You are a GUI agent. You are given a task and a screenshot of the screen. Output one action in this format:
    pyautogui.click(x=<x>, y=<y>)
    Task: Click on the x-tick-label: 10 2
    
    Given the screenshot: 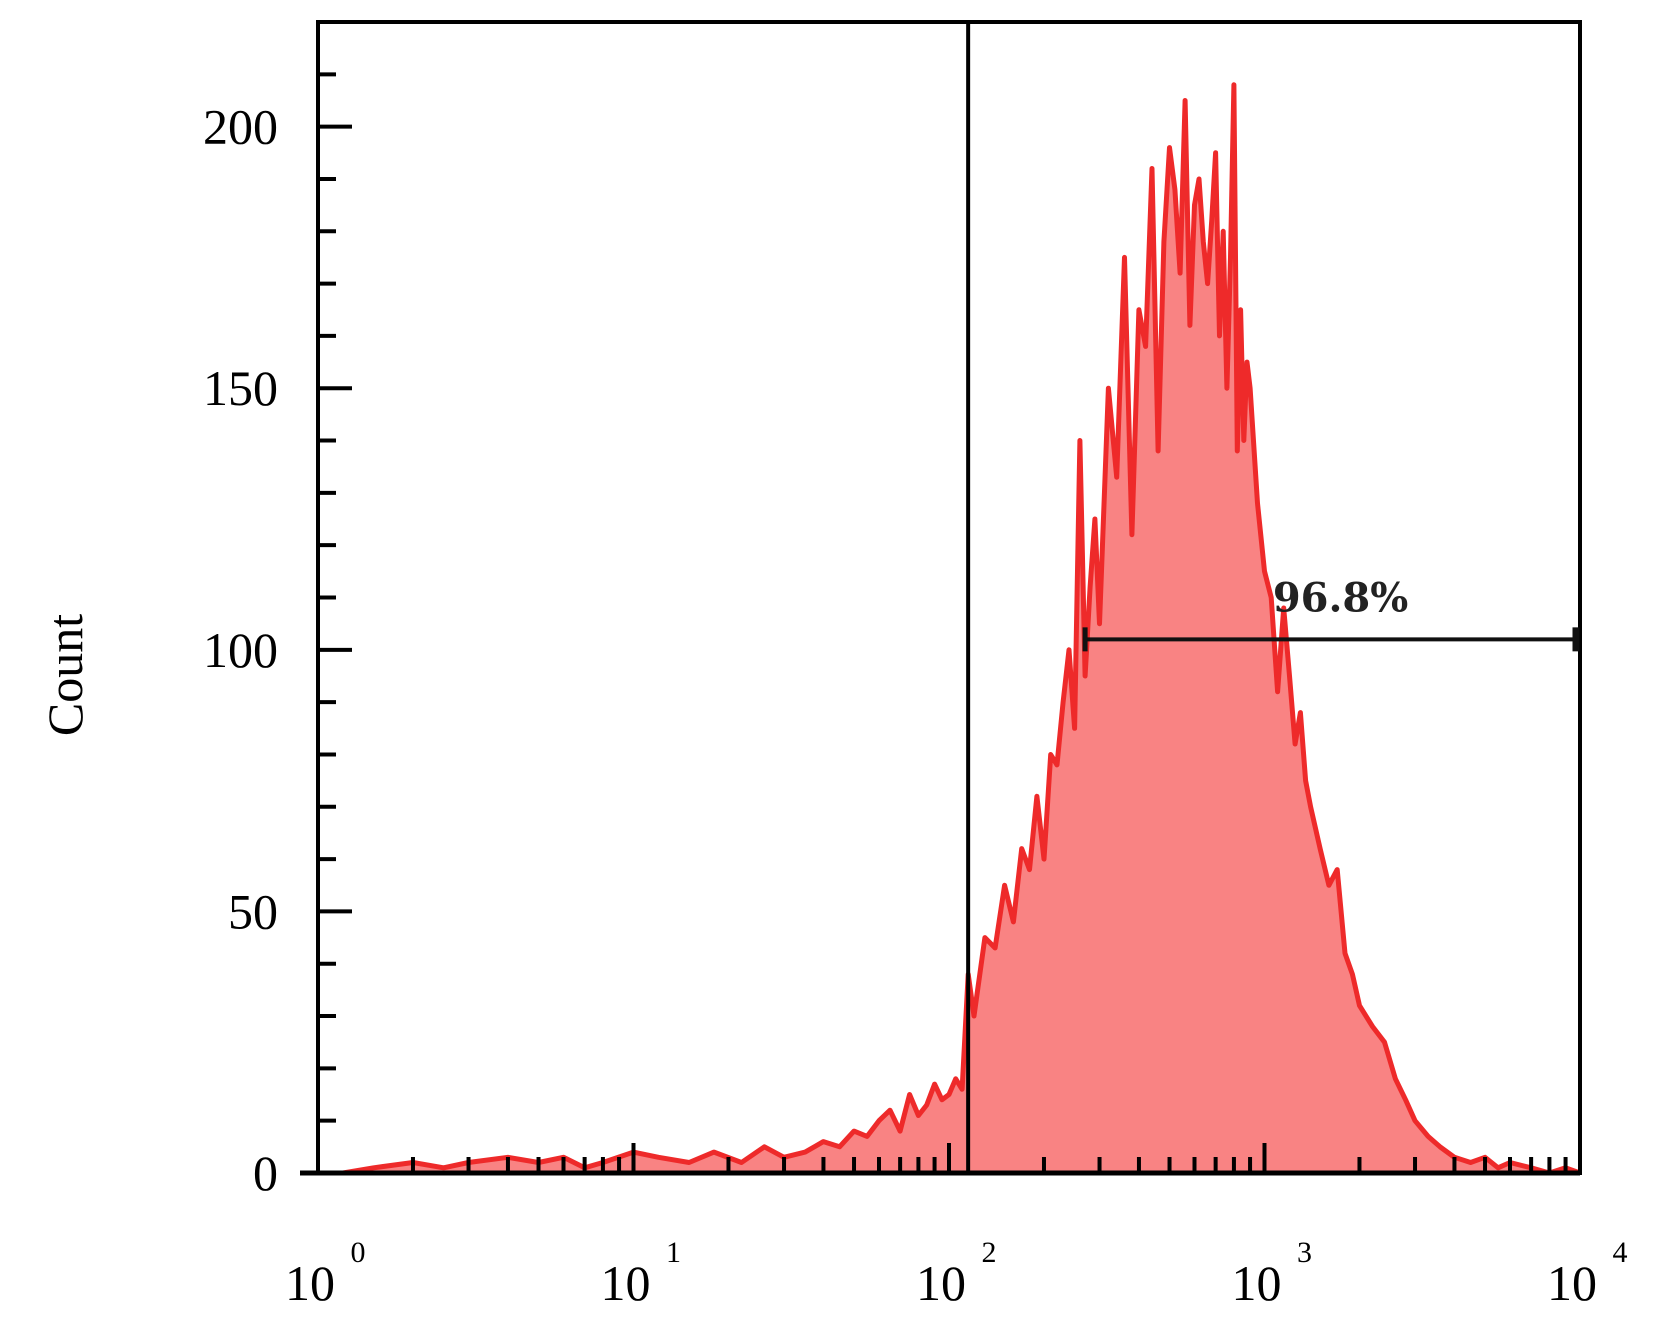 What is the action you would take?
    pyautogui.click(x=956, y=1273)
    